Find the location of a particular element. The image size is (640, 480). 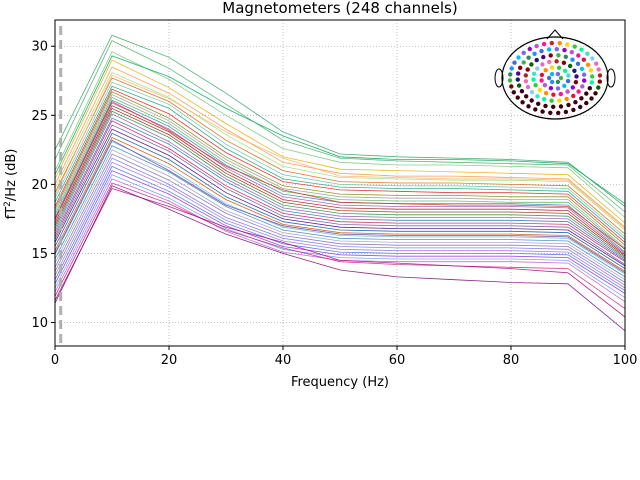

sensor-layout-inset is located at coordinates (555, 74).